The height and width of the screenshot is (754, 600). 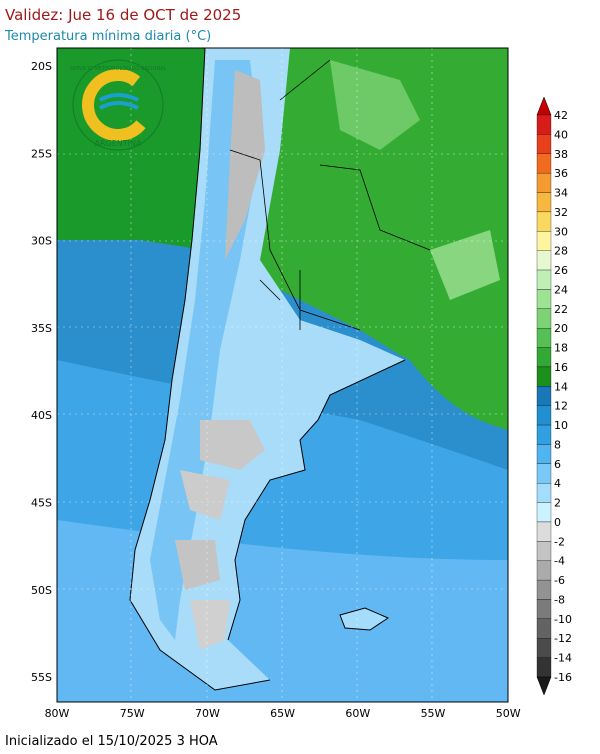 What do you see at coordinates (41, 153) in the screenshot?
I see `lat-label: 25S` at bounding box center [41, 153].